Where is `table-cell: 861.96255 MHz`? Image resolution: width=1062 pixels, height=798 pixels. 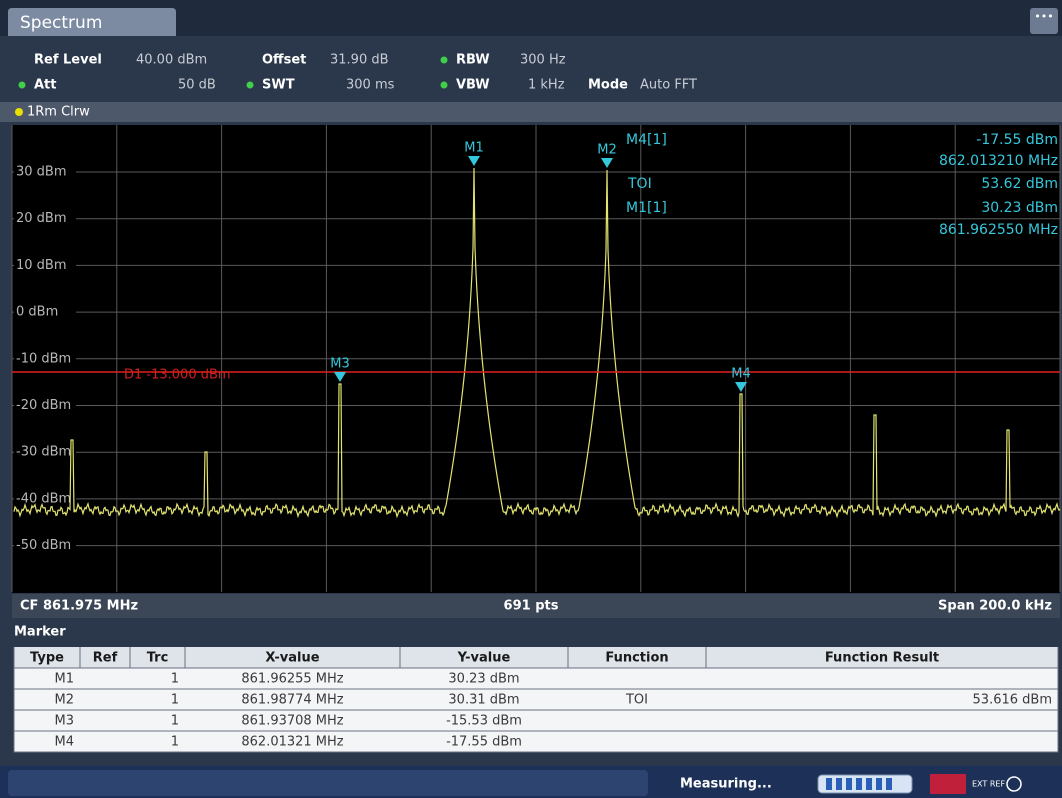
table-cell: 861.96255 MHz is located at coordinates (292, 679).